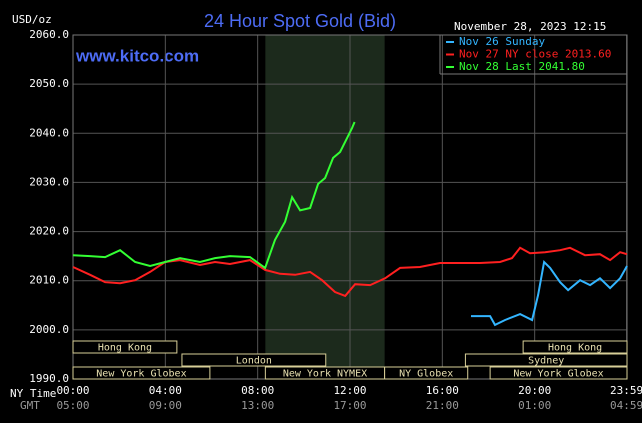 This screenshot has width=642, height=423. Describe the element at coordinates (300, 21) in the screenshot. I see `chart-title: 24 Hour Spot Gold (Bid)` at that location.